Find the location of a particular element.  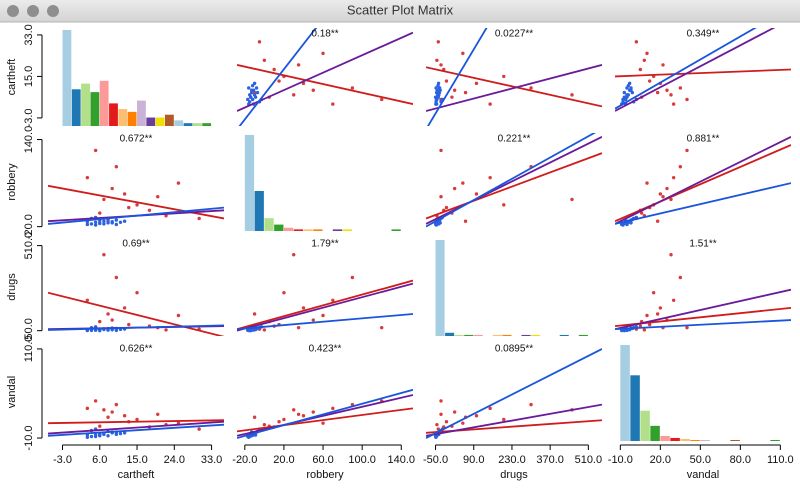

x-tick-label: 100.0 is located at coordinates (362, 460).